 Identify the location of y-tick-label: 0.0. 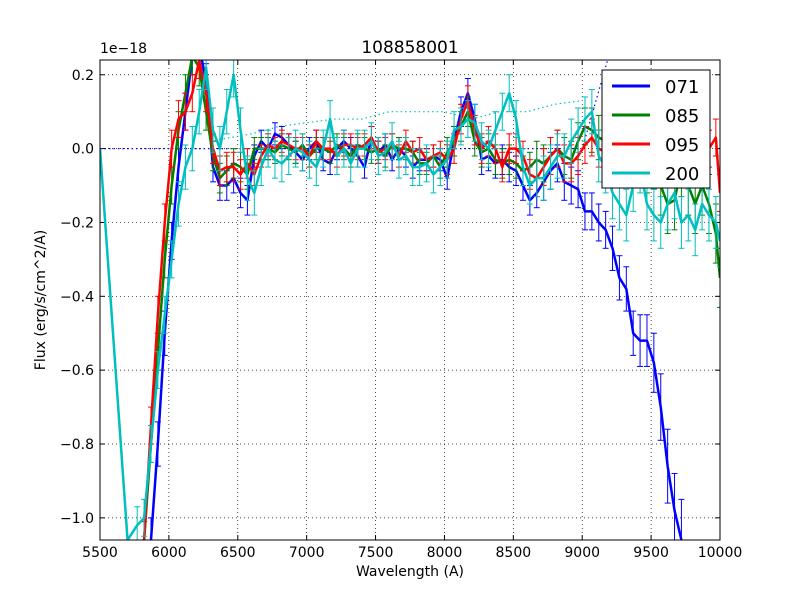
(83, 150).